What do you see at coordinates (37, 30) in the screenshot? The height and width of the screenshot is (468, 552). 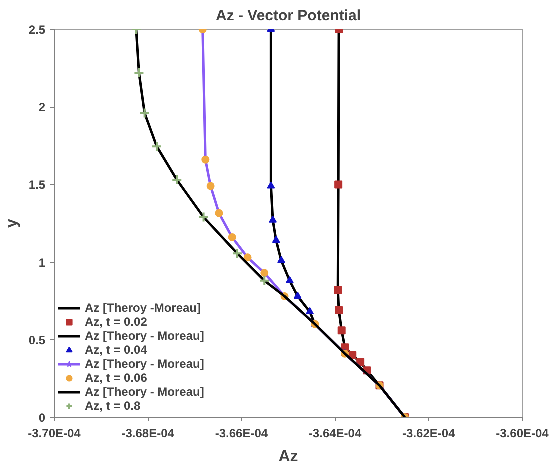 I see `y-tick-label: 2.5` at bounding box center [37, 30].